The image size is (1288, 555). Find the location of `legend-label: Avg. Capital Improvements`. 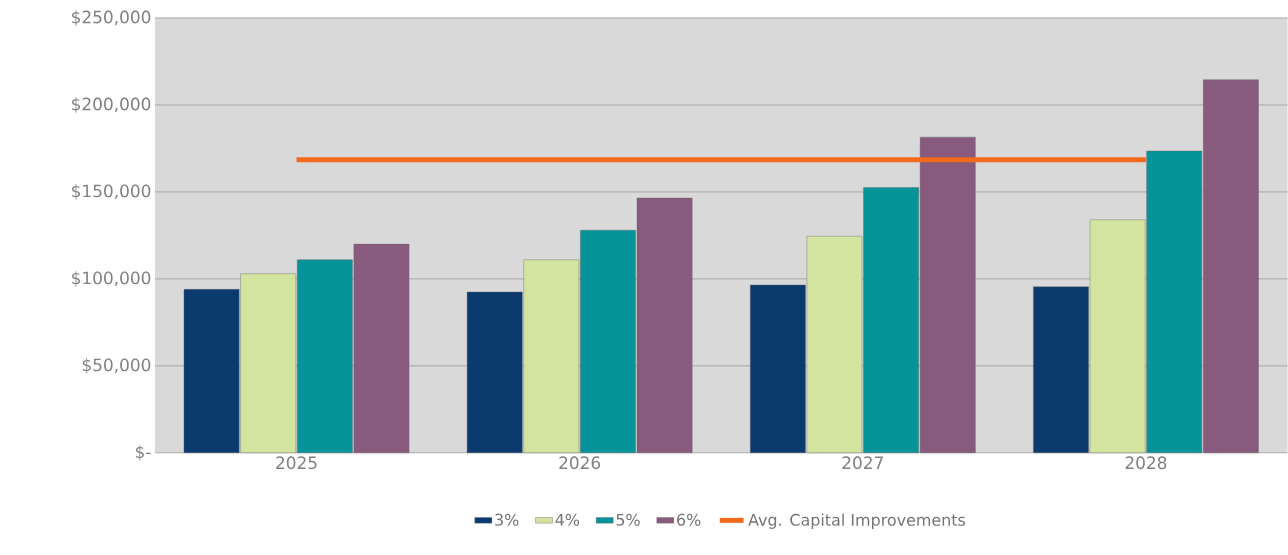

legend-label: Avg. Capital Improvements is located at coordinates (857, 521).